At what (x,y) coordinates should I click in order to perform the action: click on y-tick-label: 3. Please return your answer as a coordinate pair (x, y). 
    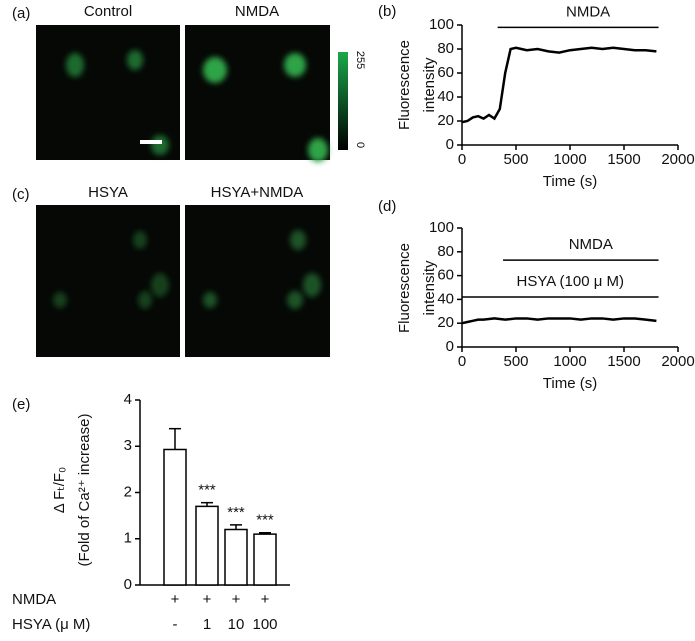
    Looking at the image, I should click on (128, 445).